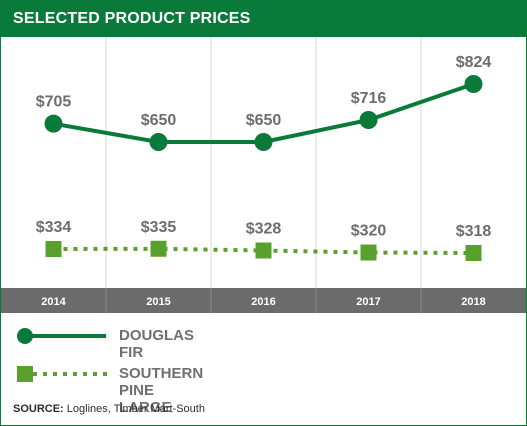 This screenshot has height=426, width=527. Describe the element at coordinates (161, 390) in the screenshot. I see `legend-label-southern-pine: SOUTHERN PINE LARGE` at that location.